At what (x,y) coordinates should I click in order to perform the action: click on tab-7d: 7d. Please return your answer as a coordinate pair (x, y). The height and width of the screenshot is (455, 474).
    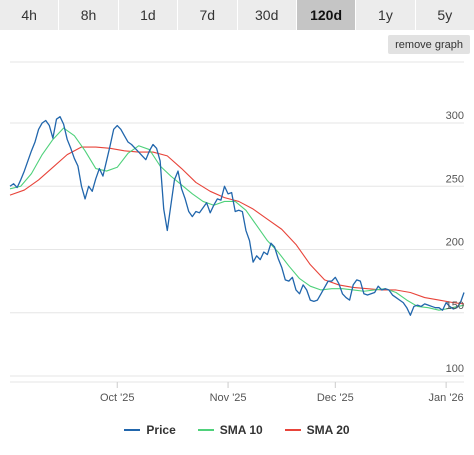
    Looking at the image, I should click on (208, 15).